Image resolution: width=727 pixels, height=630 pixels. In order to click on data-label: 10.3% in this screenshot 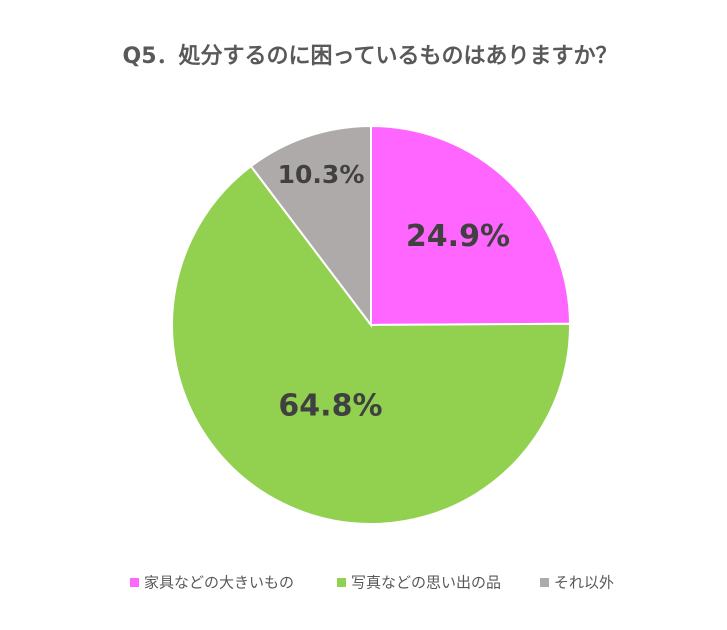, I will do `click(321, 174)`.